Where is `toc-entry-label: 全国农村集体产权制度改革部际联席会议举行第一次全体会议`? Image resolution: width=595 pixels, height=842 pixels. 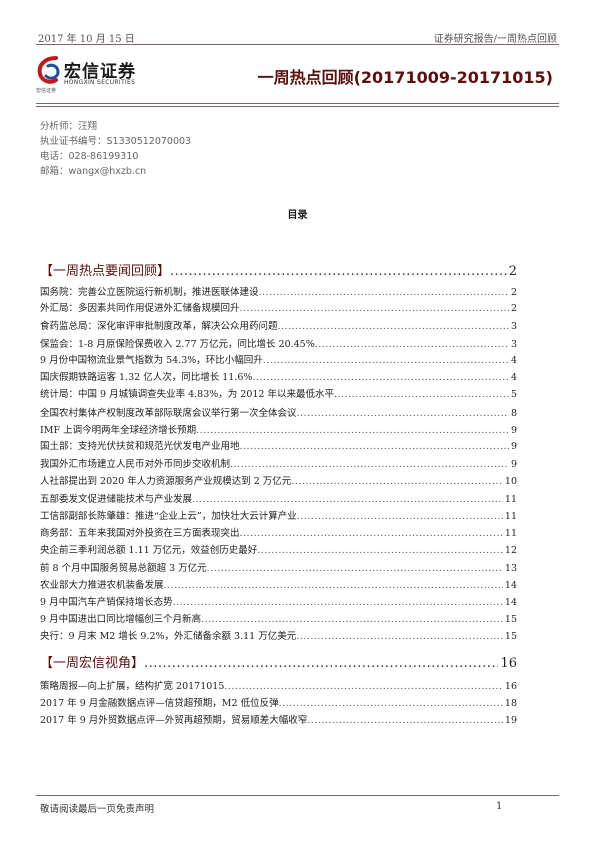 toc-entry-label: 全国农村集体产权制度改革部际联席会议举行第一次全体会议 is located at coordinates (168, 413).